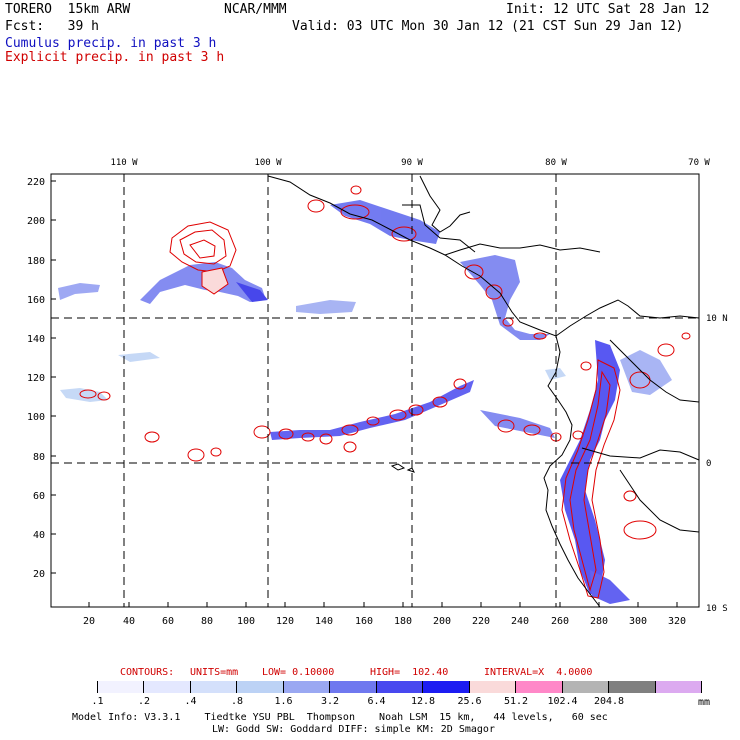  Describe the element at coordinates (268, 163) in the screenshot. I see `lon-label: 100 W` at that location.